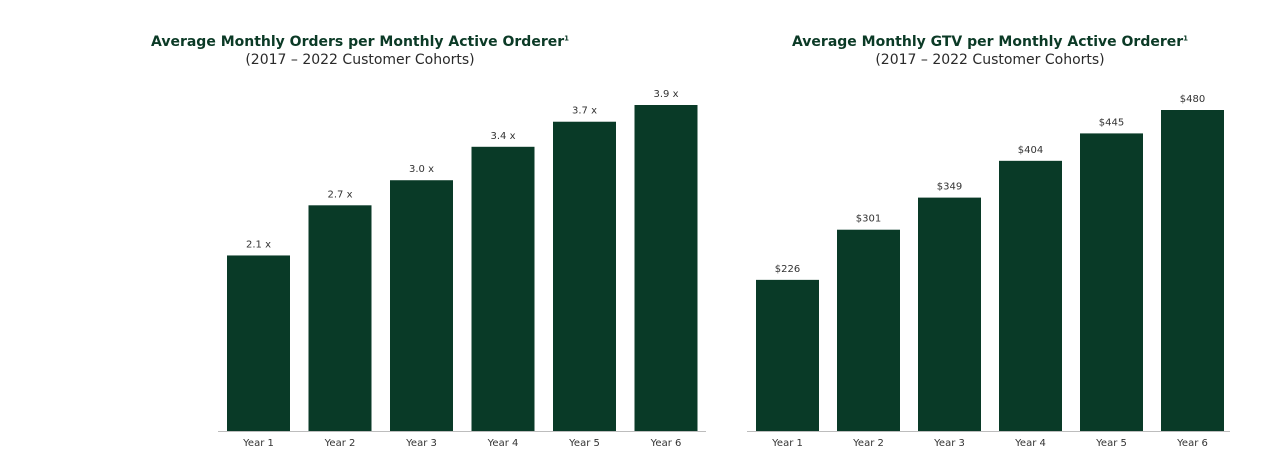 This screenshot has height=460, width=1280. I want to click on orders-chart-subtitle: (2017 – 2022 Customer Cohorts), so click(360, 60).